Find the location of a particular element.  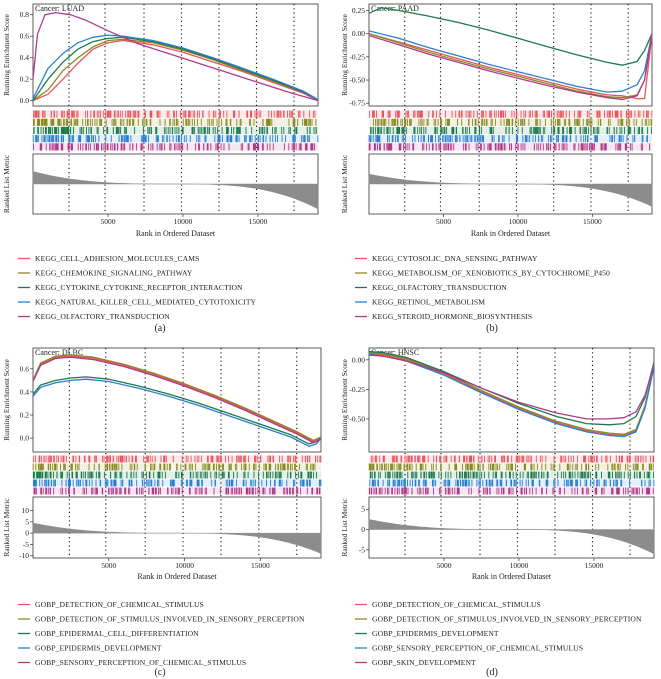

y-tick-label: 0.0 is located at coordinates (25, 100).